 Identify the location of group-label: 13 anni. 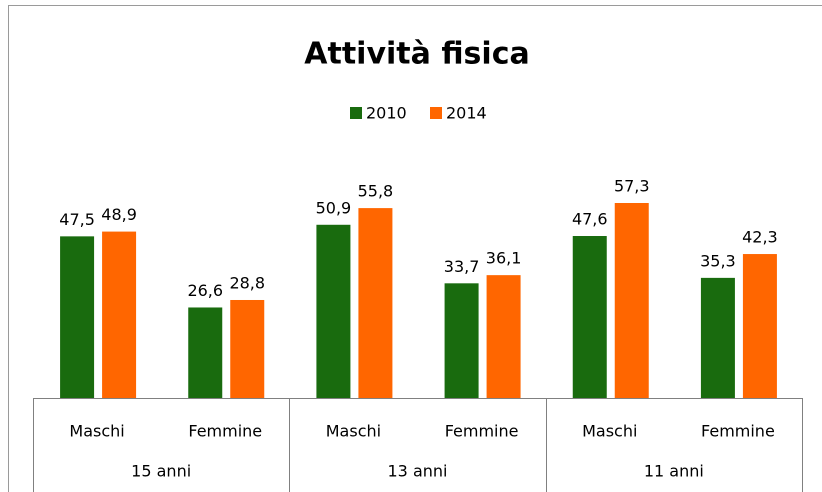
(418, 471).